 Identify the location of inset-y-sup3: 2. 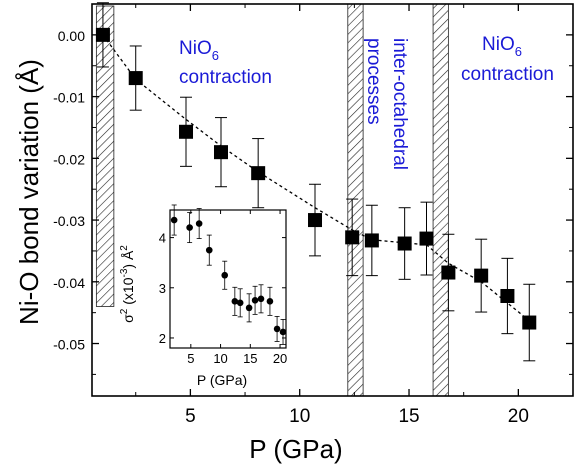
(124, 248).